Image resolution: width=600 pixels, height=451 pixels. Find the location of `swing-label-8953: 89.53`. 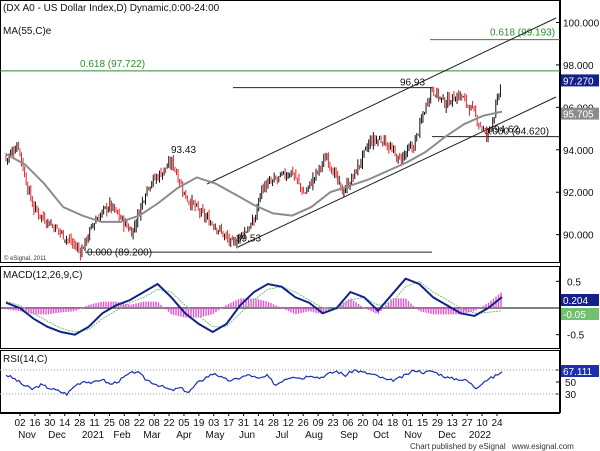

swing-label-8953: 89.53 is located at coordinates (248, 239).